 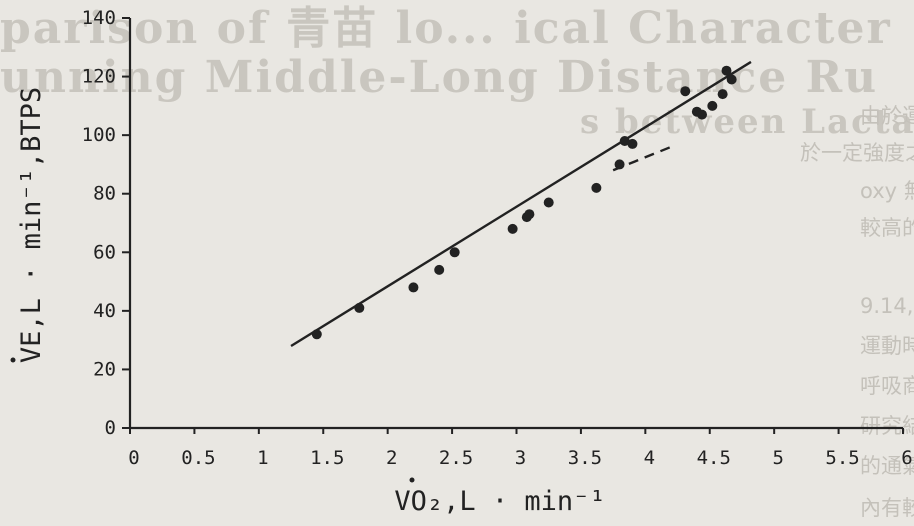 I want to click on y-axis-title: VE,L · min⁻¹,BTPS, so click(x=31, y=225).